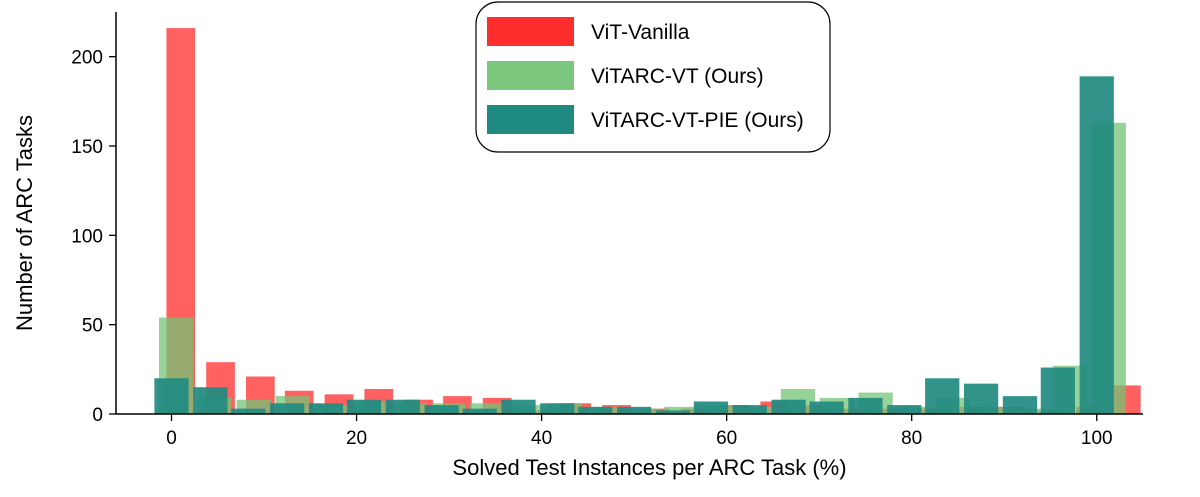 The height and width of the screenshot is (497, 1200). What do you see at coordinates (1097, 438) in the screenshot?
I see `x-tick-label-100: 100` at bounding box center [1097, 438].